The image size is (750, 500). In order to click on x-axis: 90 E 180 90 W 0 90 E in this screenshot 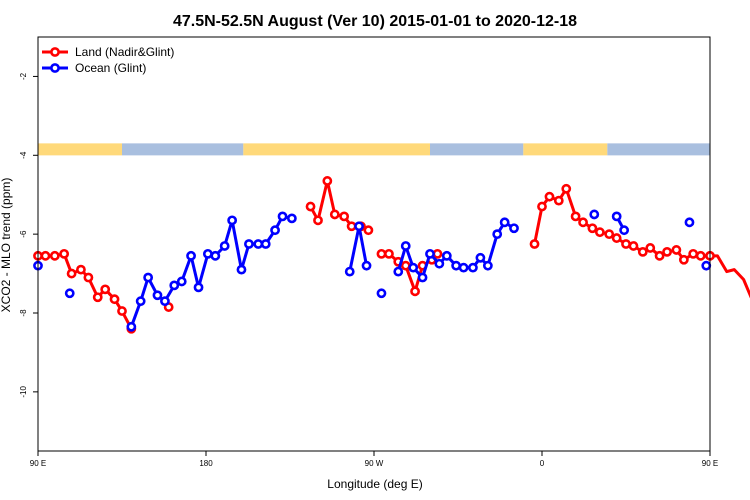, I will do `click(374, 459)`.